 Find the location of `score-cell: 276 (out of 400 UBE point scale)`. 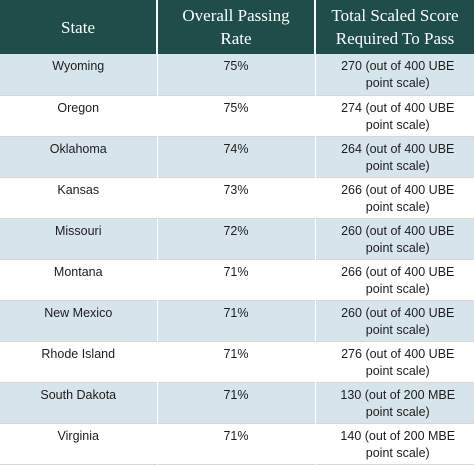

score-cell: 276 (out of 400 UBE point scale) is located at coordinates (394, 361).